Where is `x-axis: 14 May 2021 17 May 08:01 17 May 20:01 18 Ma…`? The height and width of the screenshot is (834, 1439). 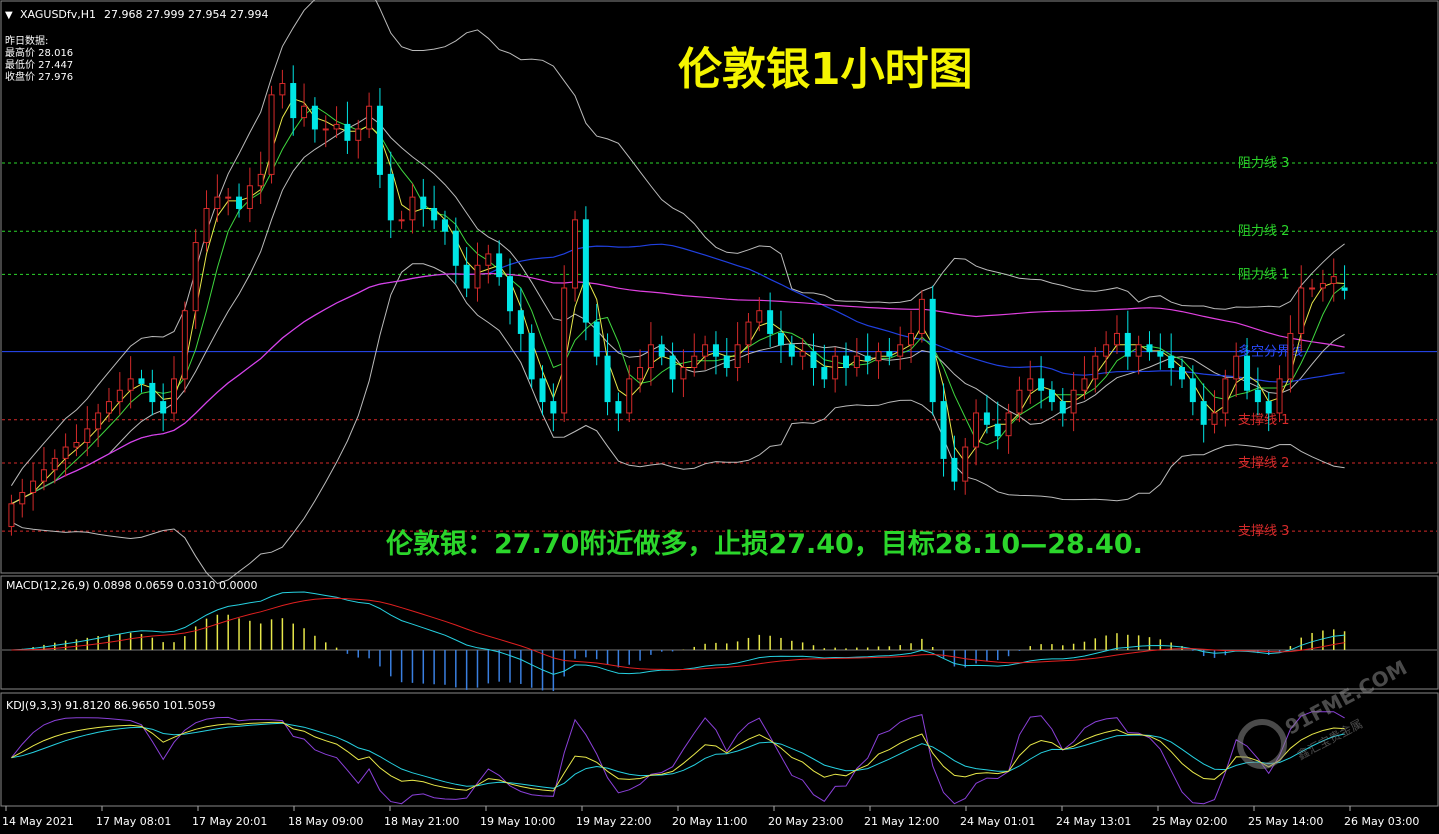 x-axis: 14 May 2021 17 May 08:01 17 May 20:01 18 Ma… is located at coordinates (710, 817).